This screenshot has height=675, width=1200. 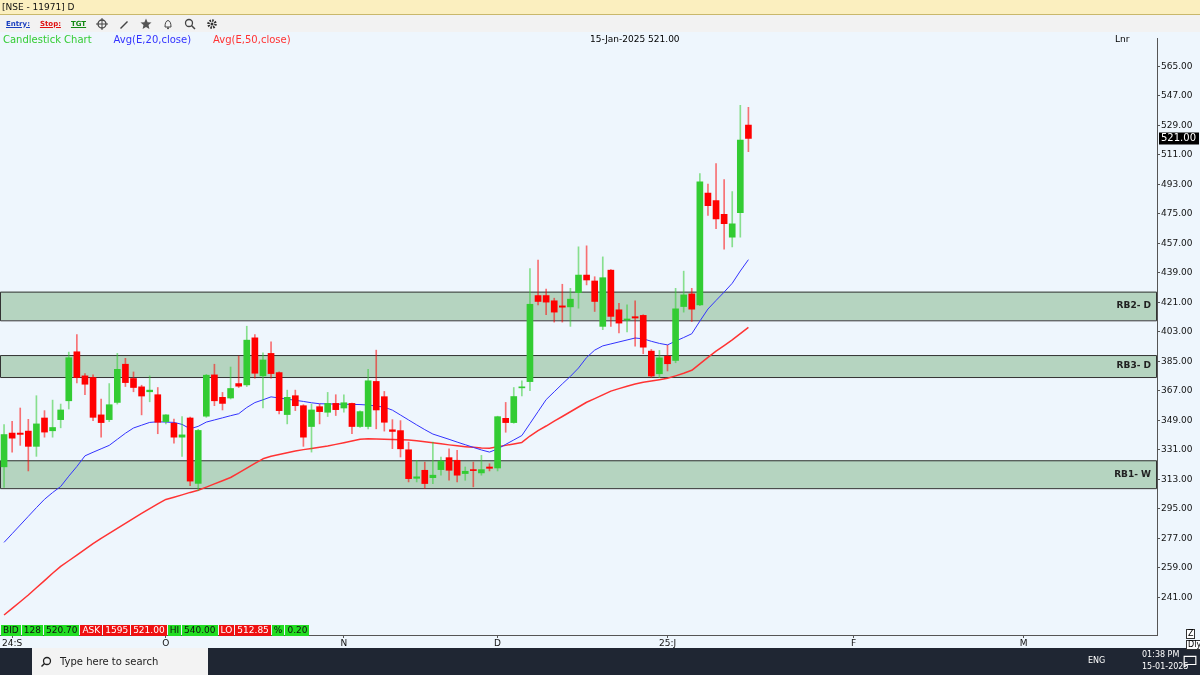 I want to click on text: Dly, so click(x=1193, y=645).